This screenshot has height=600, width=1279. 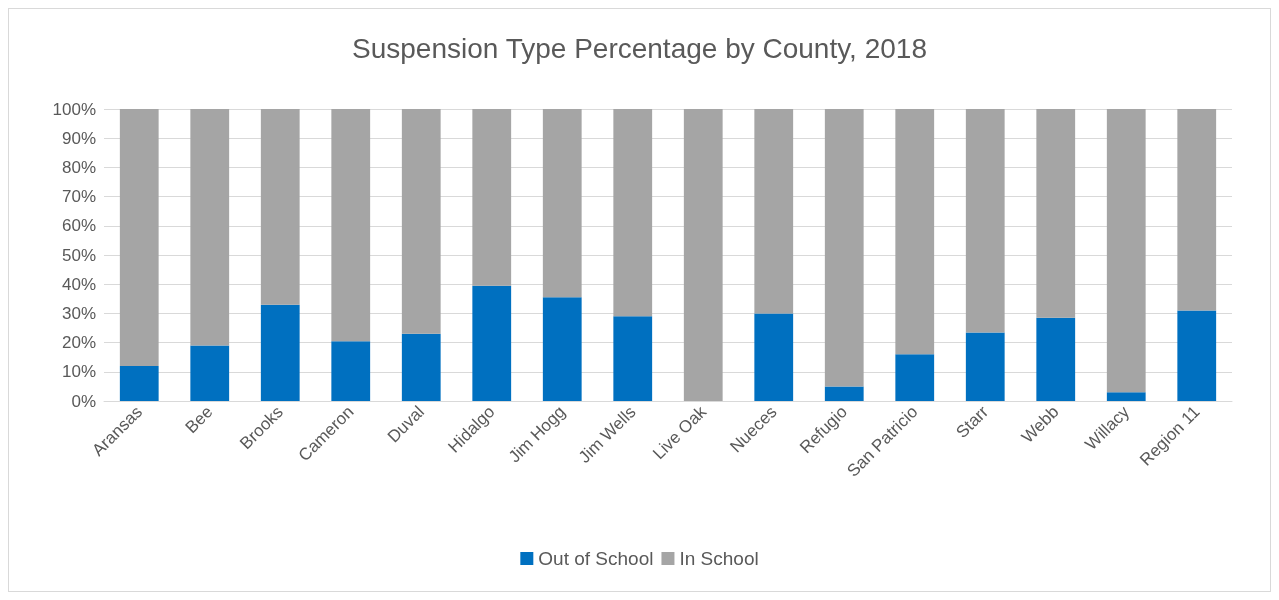 I want to click on x-tick-label: Bee, so click(x=199, y=420).